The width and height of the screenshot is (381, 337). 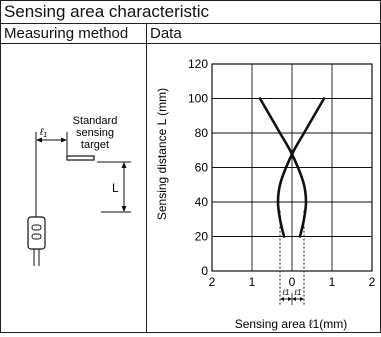 I want to click on distance-arrow-top, so click(x=124, y=165).